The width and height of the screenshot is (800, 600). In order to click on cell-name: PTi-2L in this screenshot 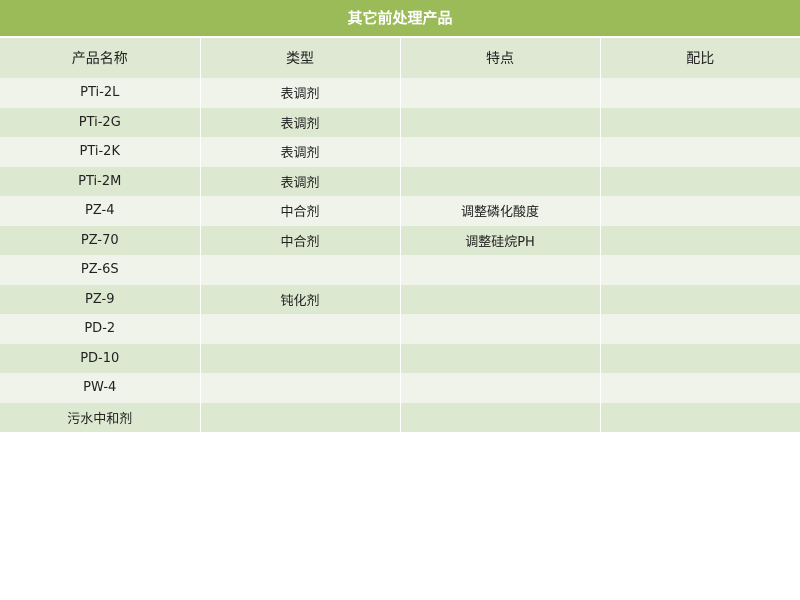, I will do `click(100, 93)`.